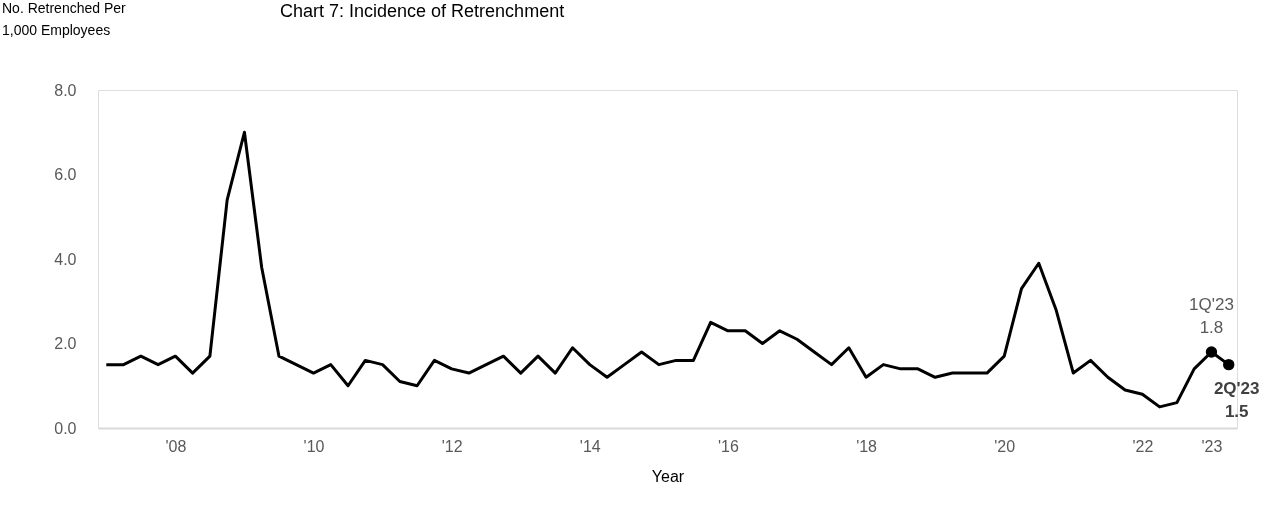  Describe the element at coordinates (65, 428) in the screenshot. I see `y-tick-label: 0.0` at that location.